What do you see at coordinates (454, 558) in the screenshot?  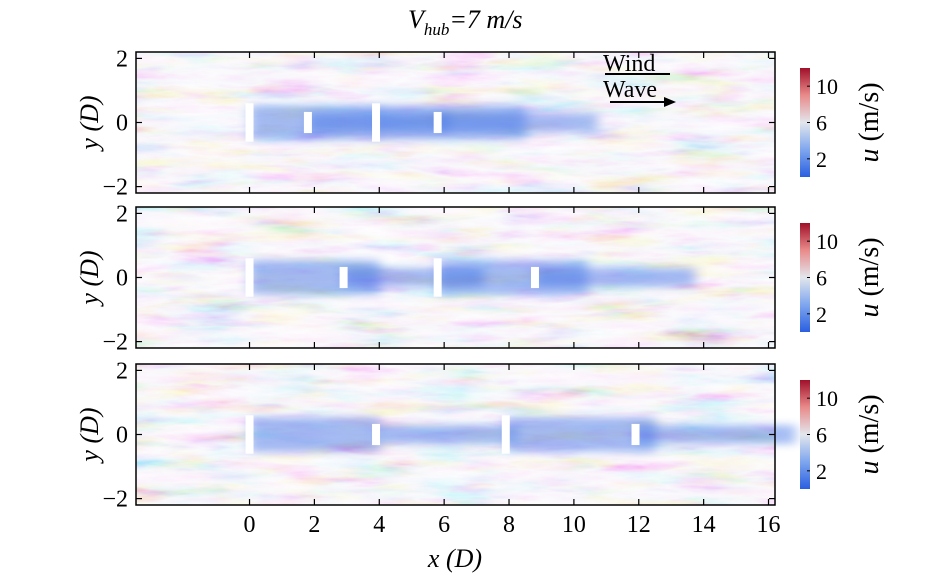 I see `x-axis-label: x (D)` at bounding box center [454, 558].